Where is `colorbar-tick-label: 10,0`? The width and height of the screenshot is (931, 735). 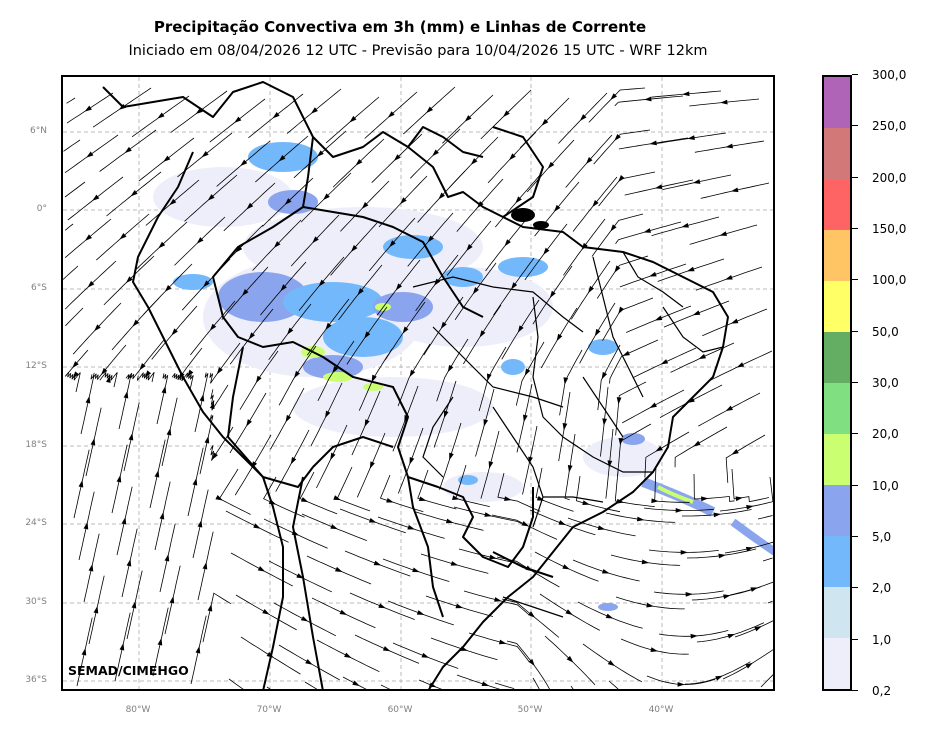
colorbar-tick-label: 10,0 is located at coordinates (885, 485).